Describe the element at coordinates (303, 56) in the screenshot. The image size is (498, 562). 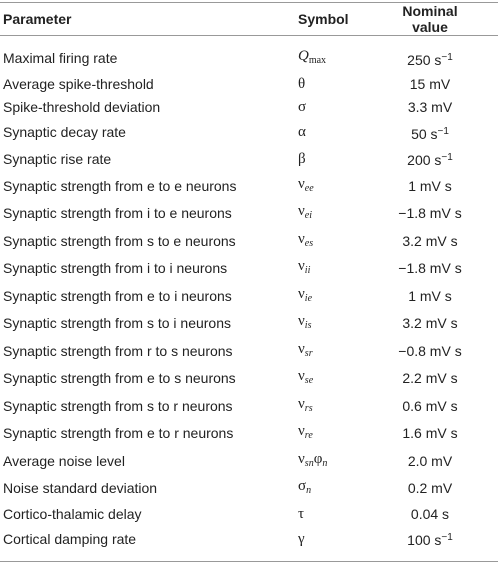
I see `text-segment: Q` at that location.